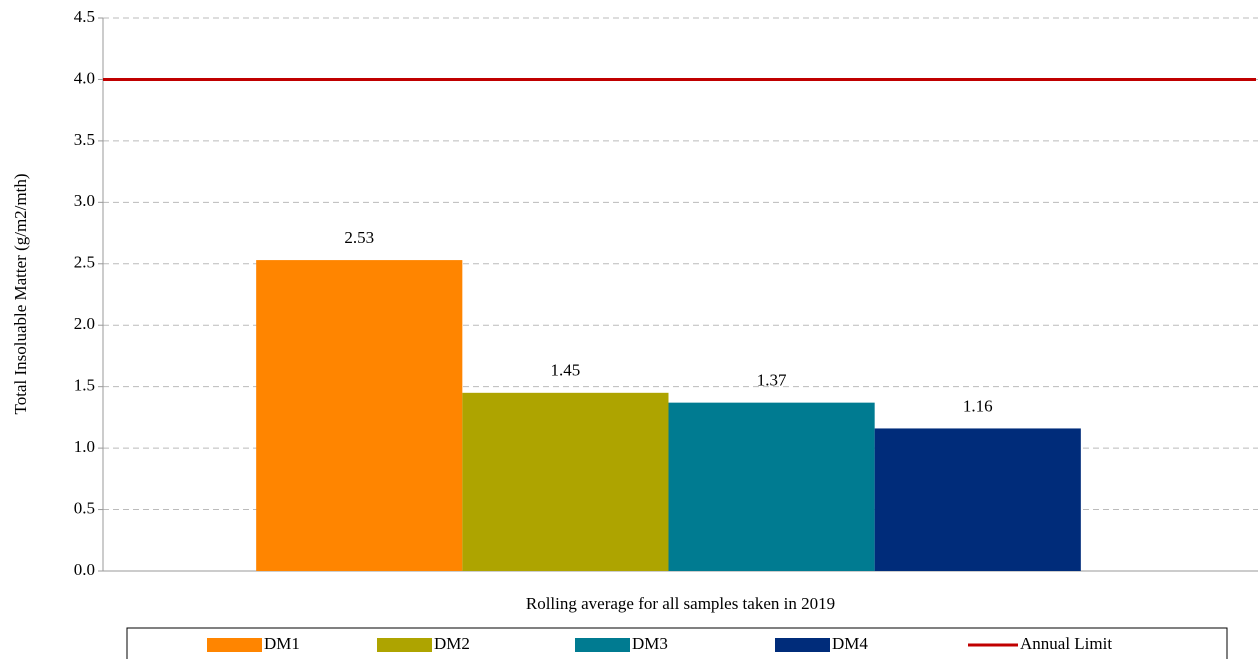 Image resolution: width=1258 pixels, height=659 pixels. I want to click on legend-label: DM1, so click(282, 643).